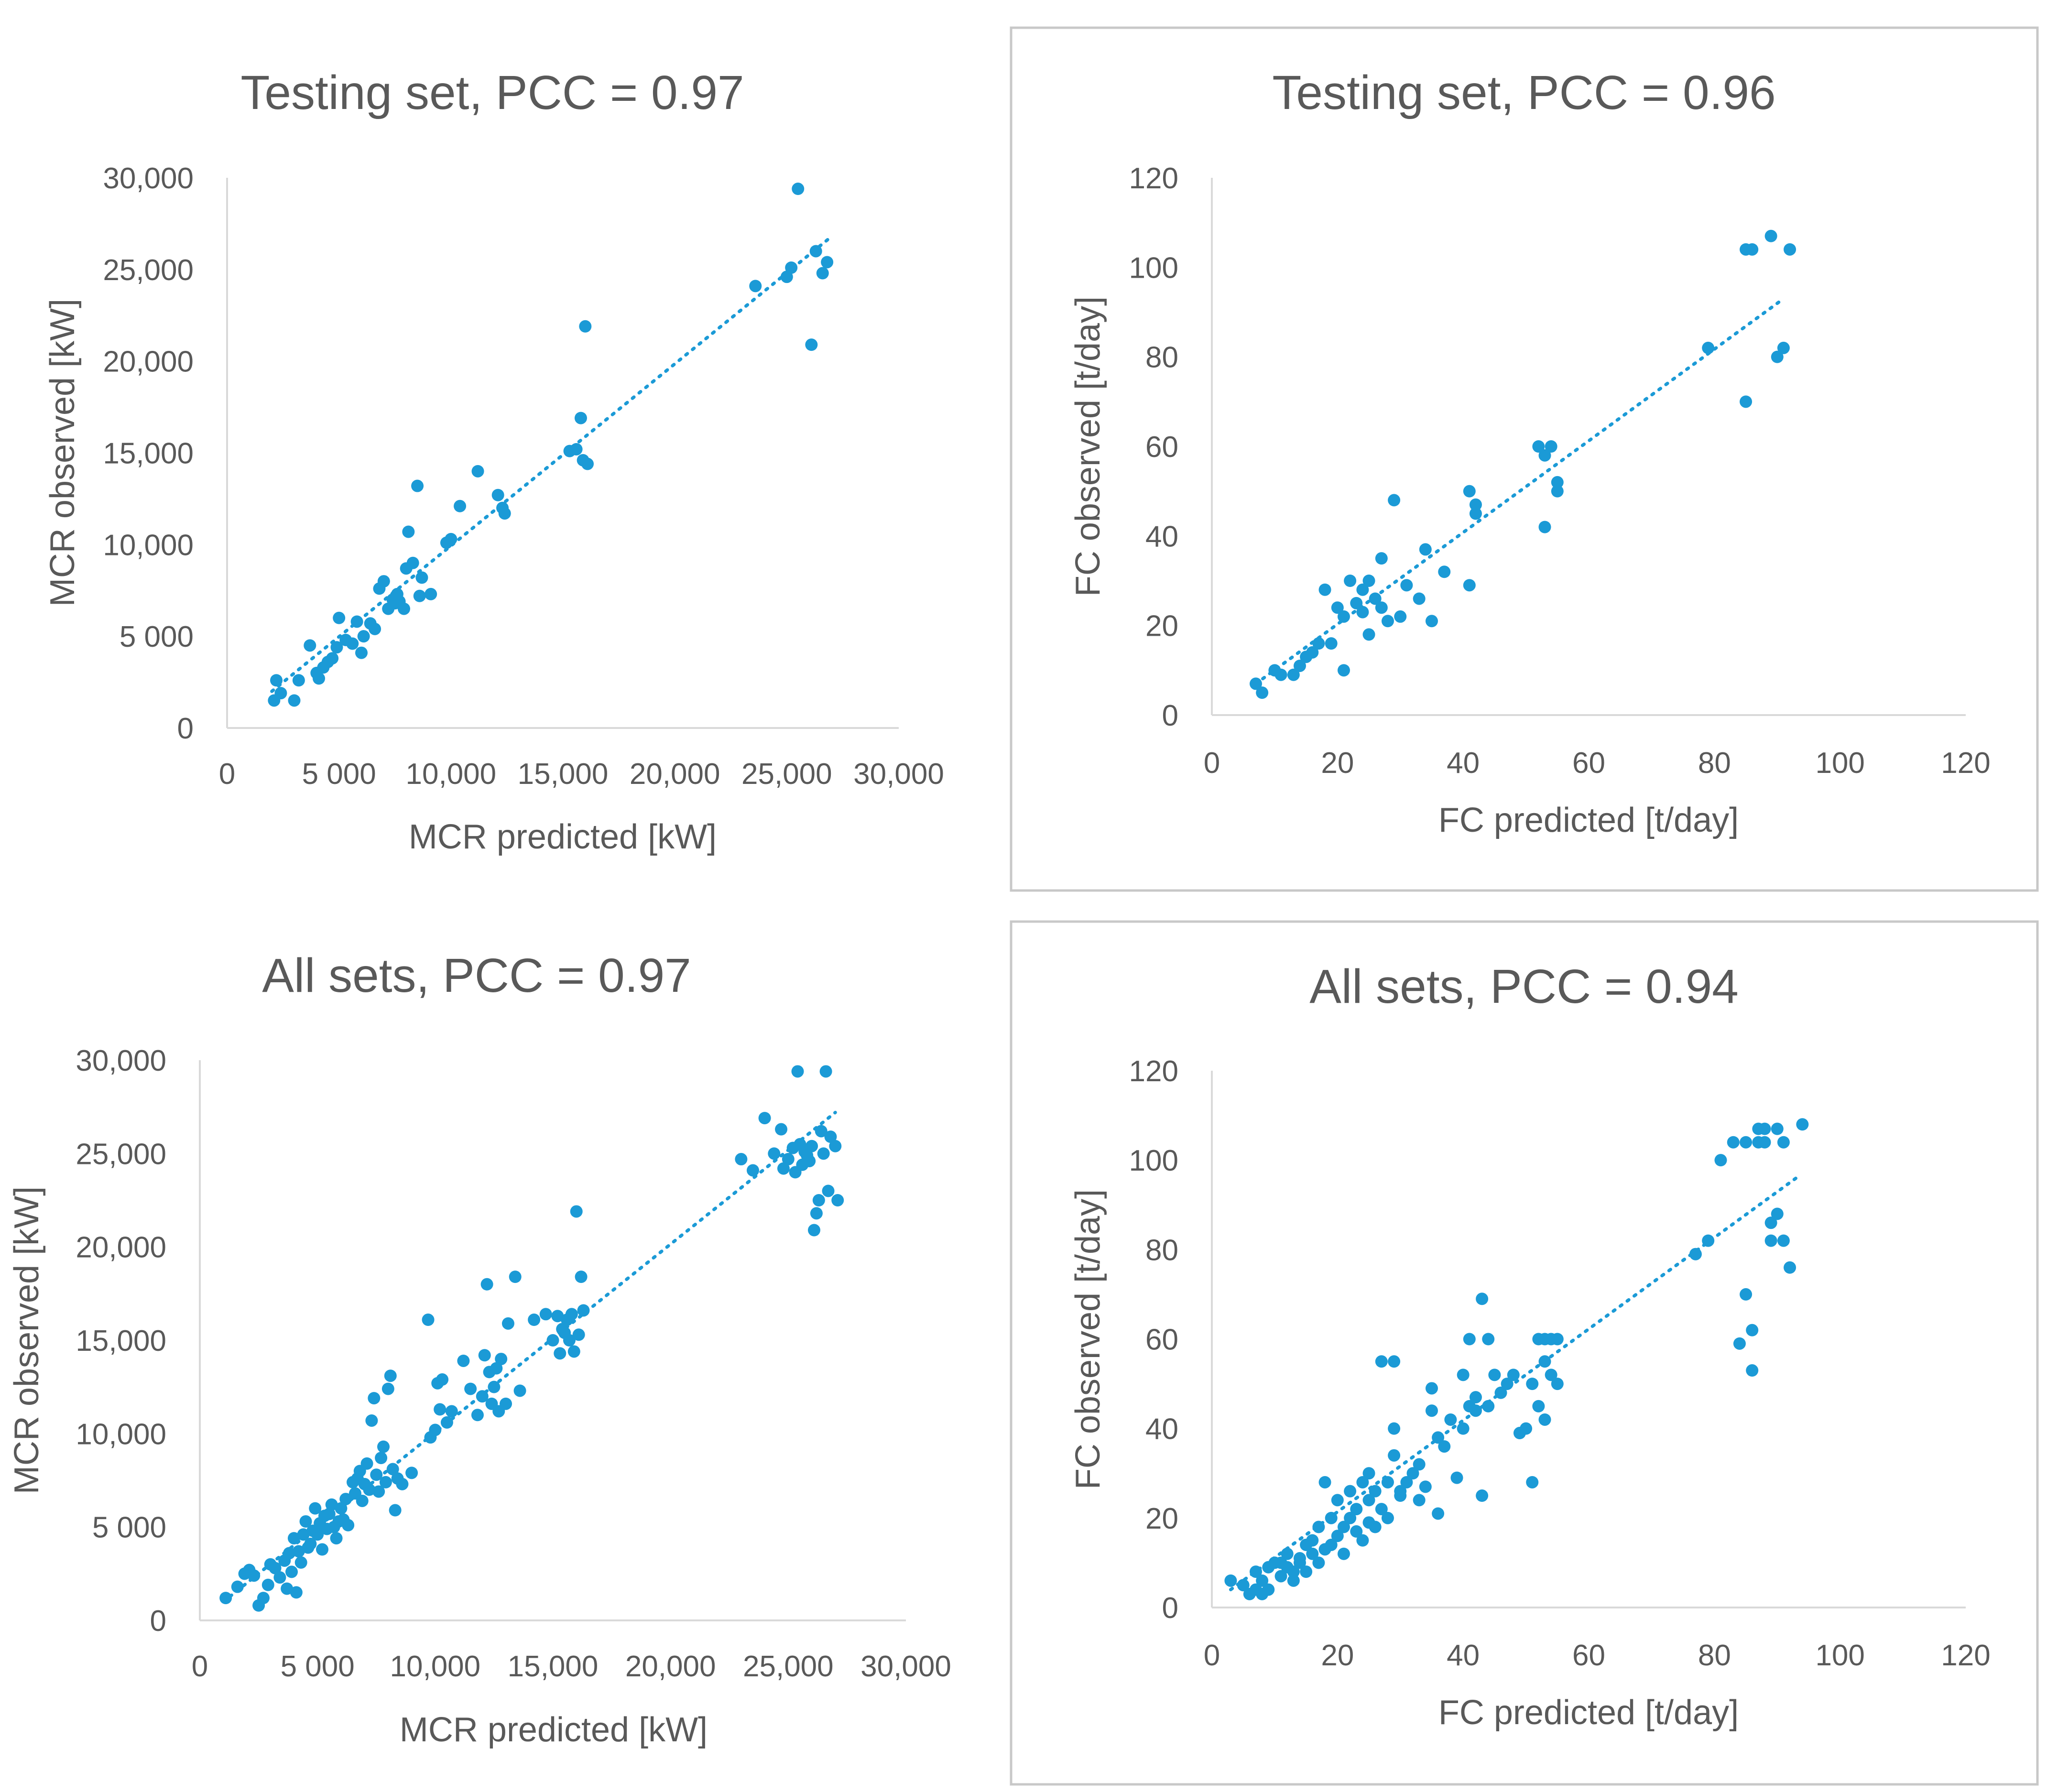 The width and height of the screenshot is (2047, 1792). What do you see at coordinates (553, 1666) in the screenshot?
I see `x-tick-label: 15,000` at bounding box center [553, 1666].